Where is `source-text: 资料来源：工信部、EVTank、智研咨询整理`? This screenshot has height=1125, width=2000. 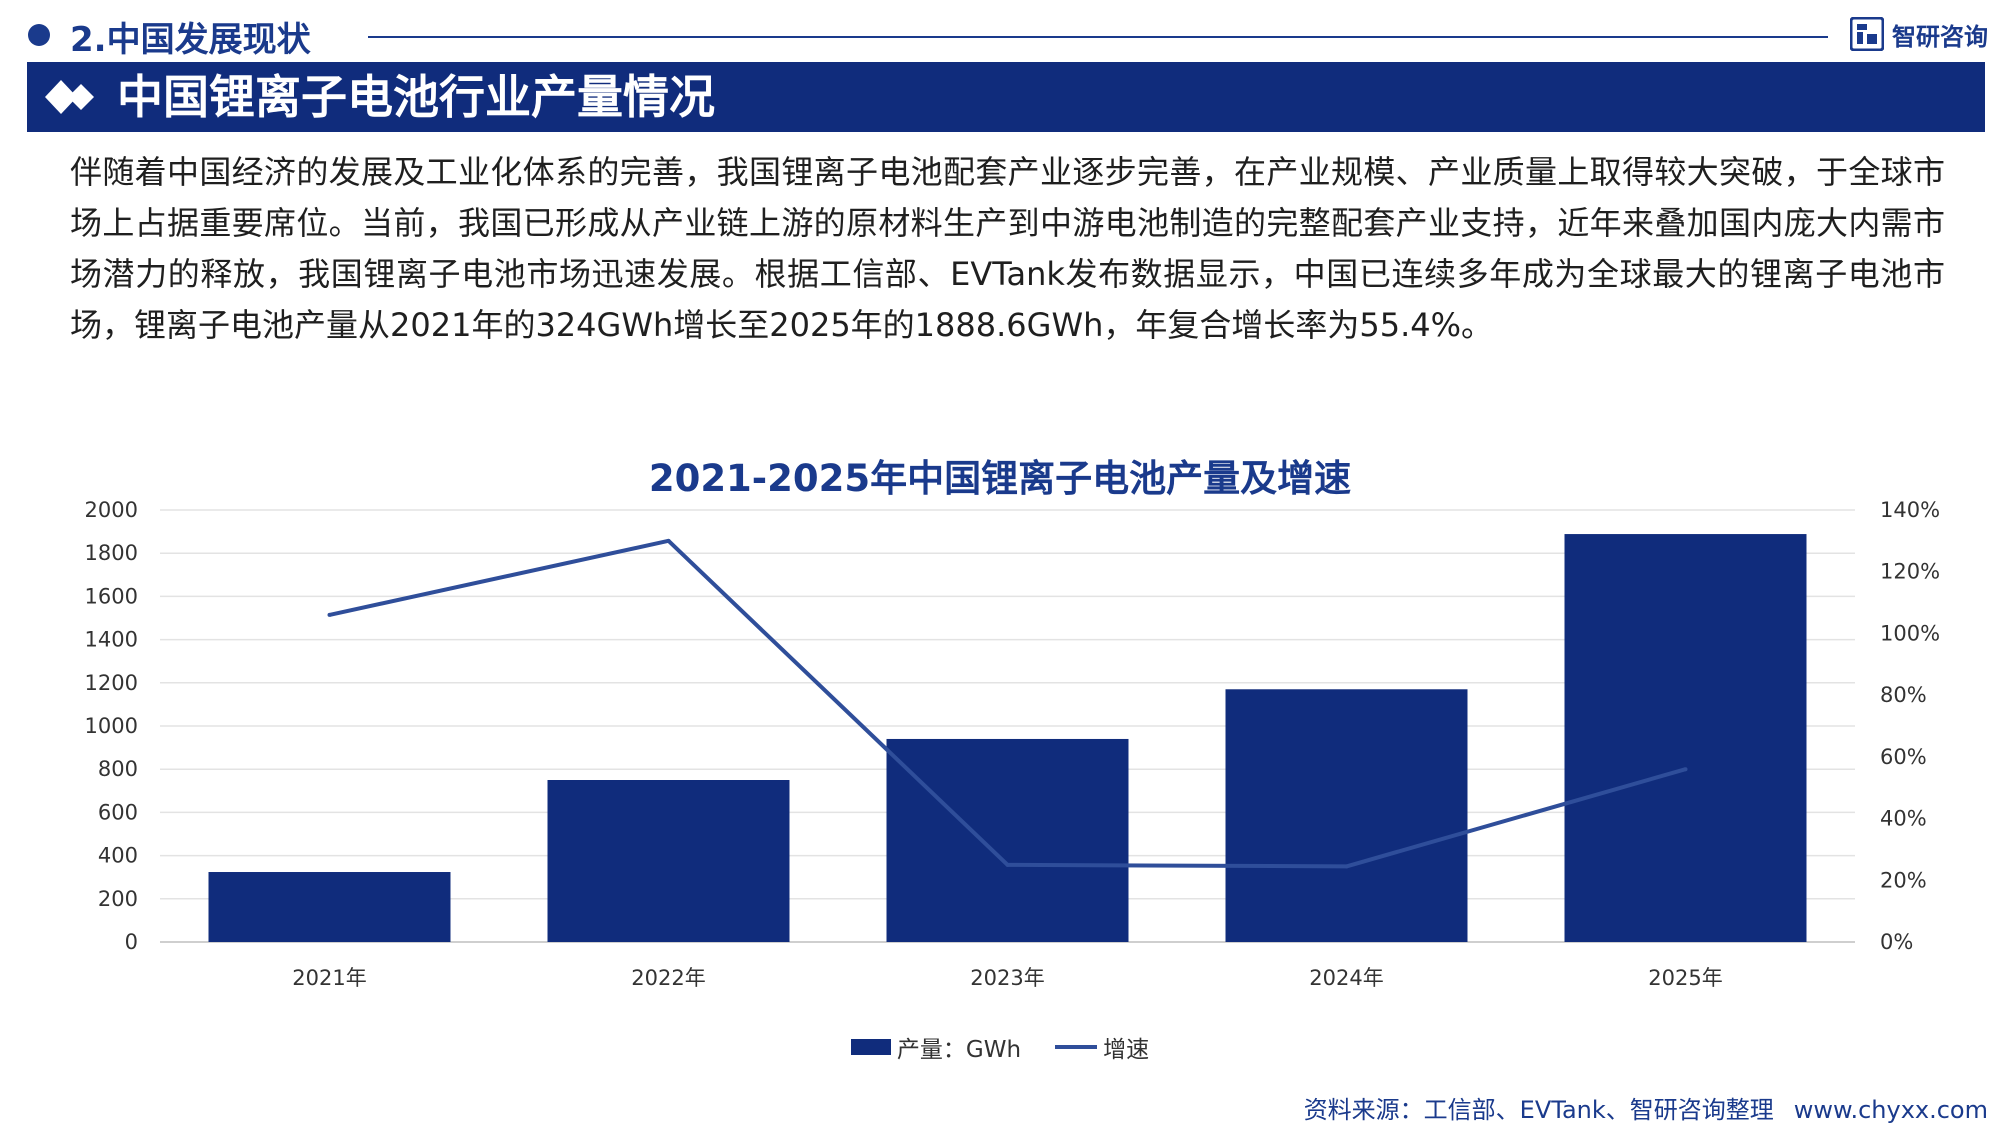
source-text: 资料来源：工信部、EVTank、智研咨询整理 is located at coordinates (1539, 1110).